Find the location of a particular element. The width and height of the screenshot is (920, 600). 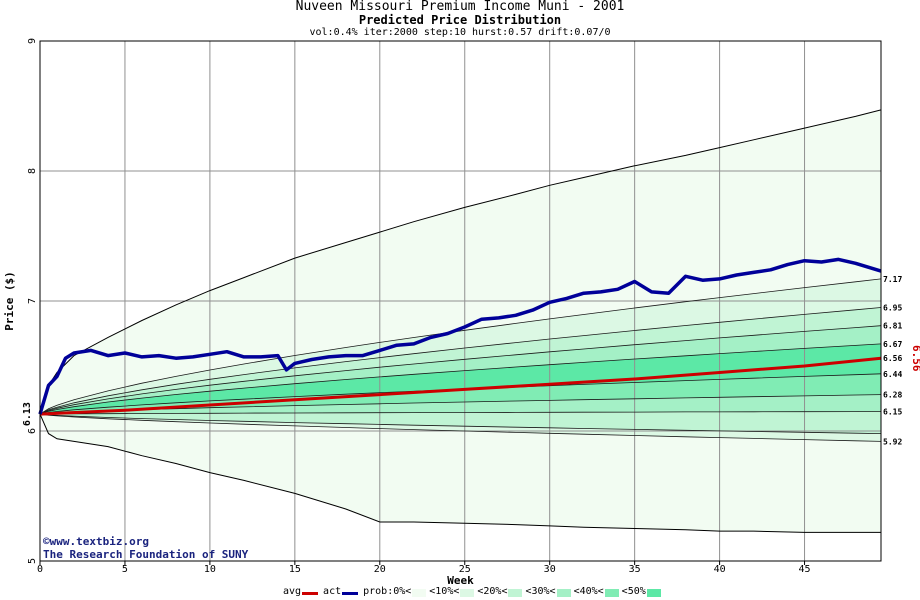

avg-series-line is located at coordinates (460, 386).